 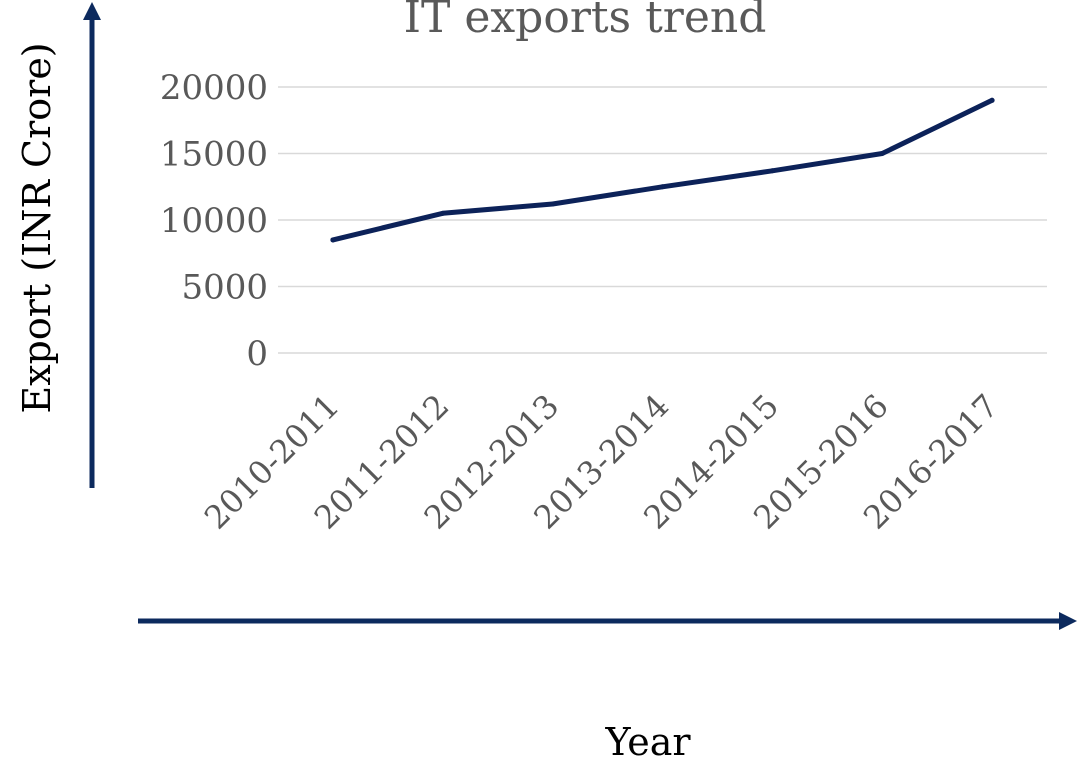 I want to click on x-axis-arrow, so click(x=607, y=621).